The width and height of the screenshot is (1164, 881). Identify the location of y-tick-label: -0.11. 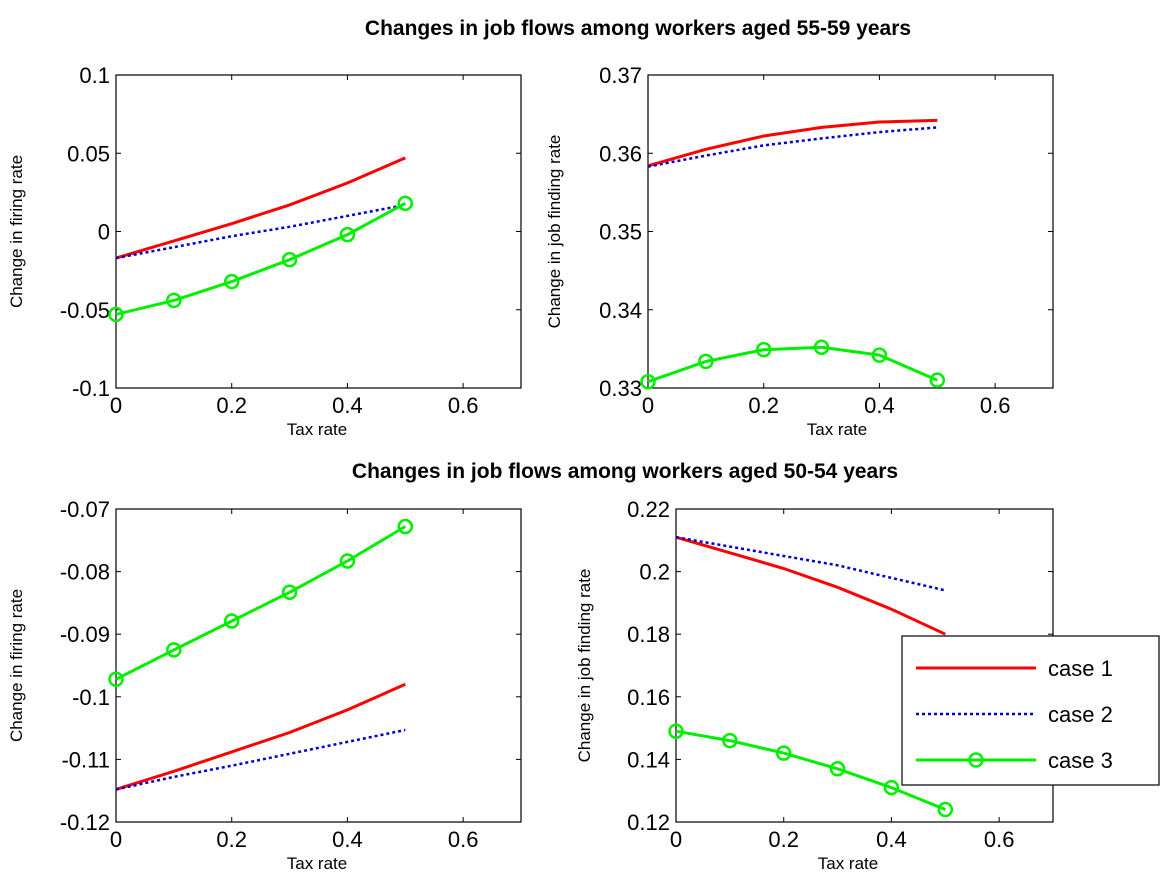
(85, 759).